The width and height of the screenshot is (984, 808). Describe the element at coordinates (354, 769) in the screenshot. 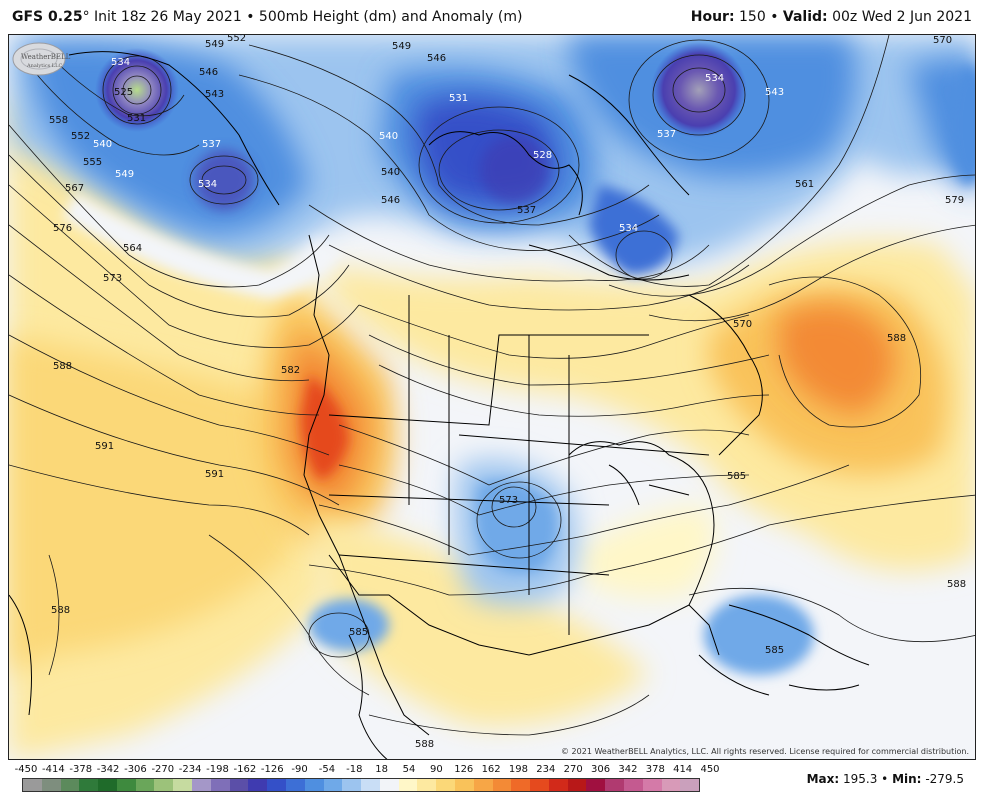

I see `scale-tick-label: -18` at that location.